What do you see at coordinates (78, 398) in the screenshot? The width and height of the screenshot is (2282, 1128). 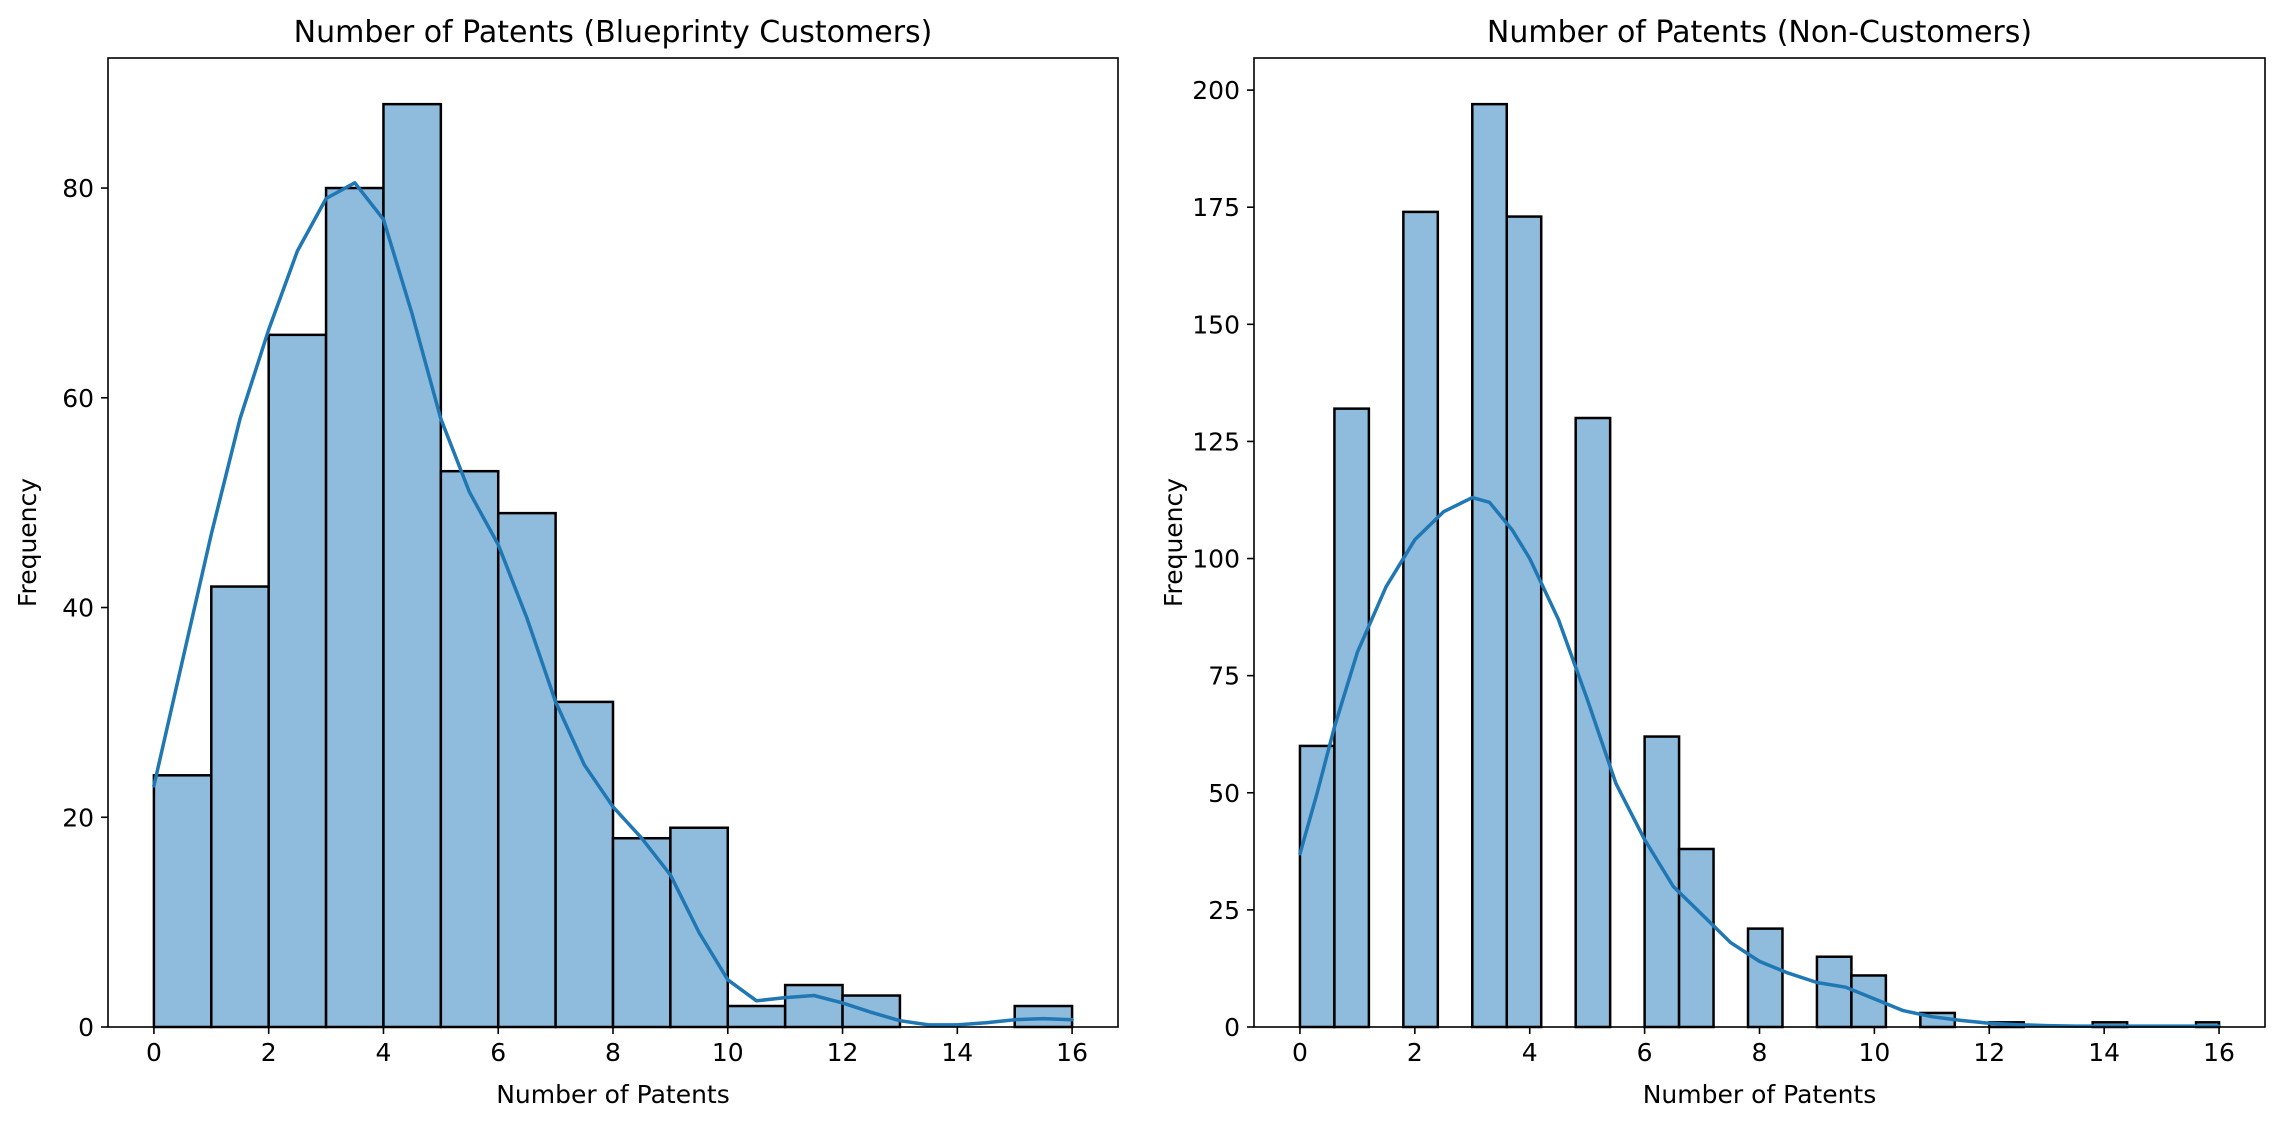 I see `y-tick-label: 60` at bounding box center [78, 398].